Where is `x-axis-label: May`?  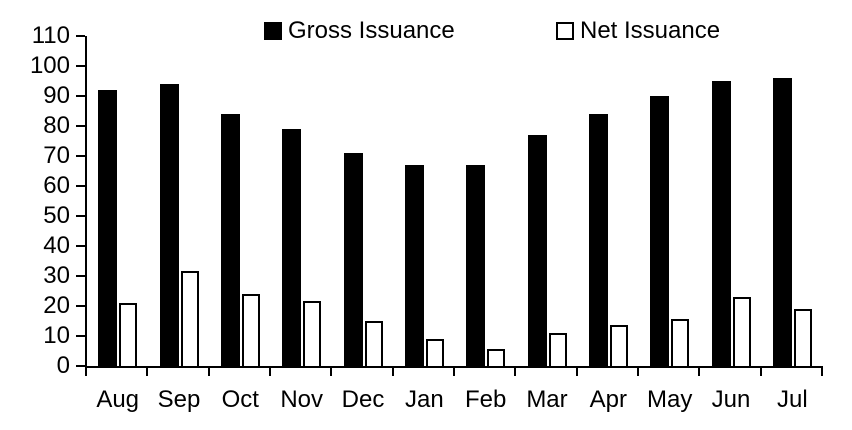 x-axis-label: May is located at coordinates (669, 399).